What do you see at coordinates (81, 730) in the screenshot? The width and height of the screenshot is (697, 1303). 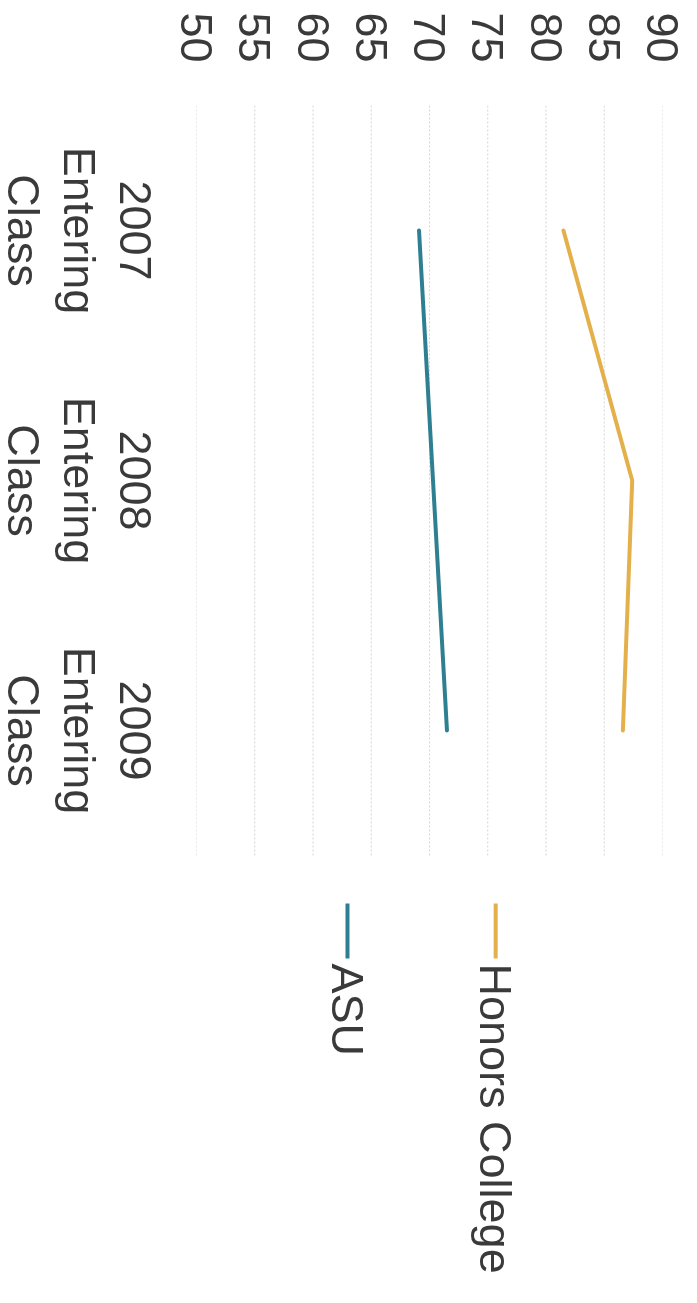 I see `y-tick-label: 2009 Entering Class` at bounding box center [81, 730].